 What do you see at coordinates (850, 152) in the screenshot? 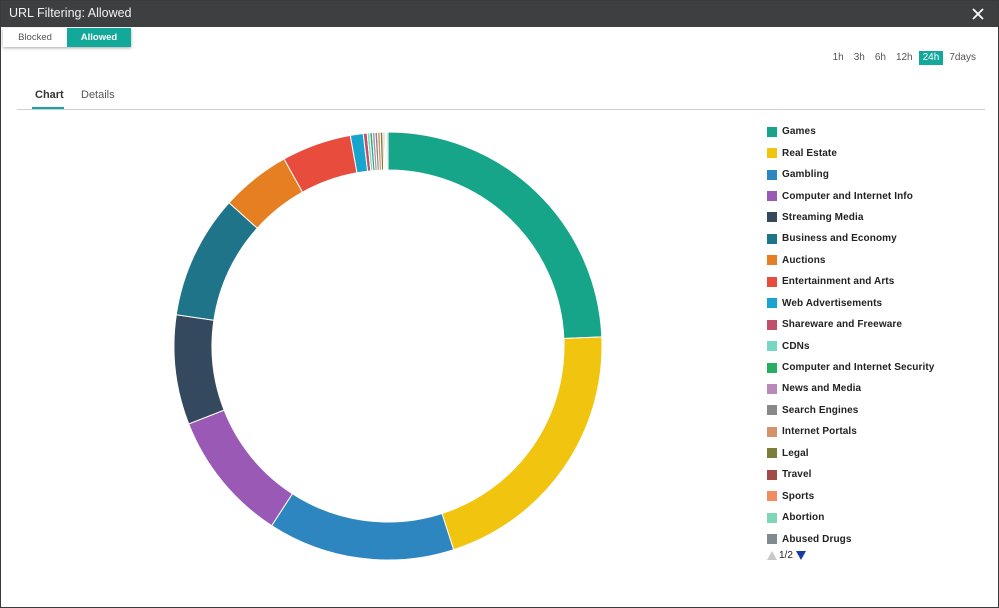
I see `legend-item-real-estate: Real Estate` at bounding box center [850, 152].